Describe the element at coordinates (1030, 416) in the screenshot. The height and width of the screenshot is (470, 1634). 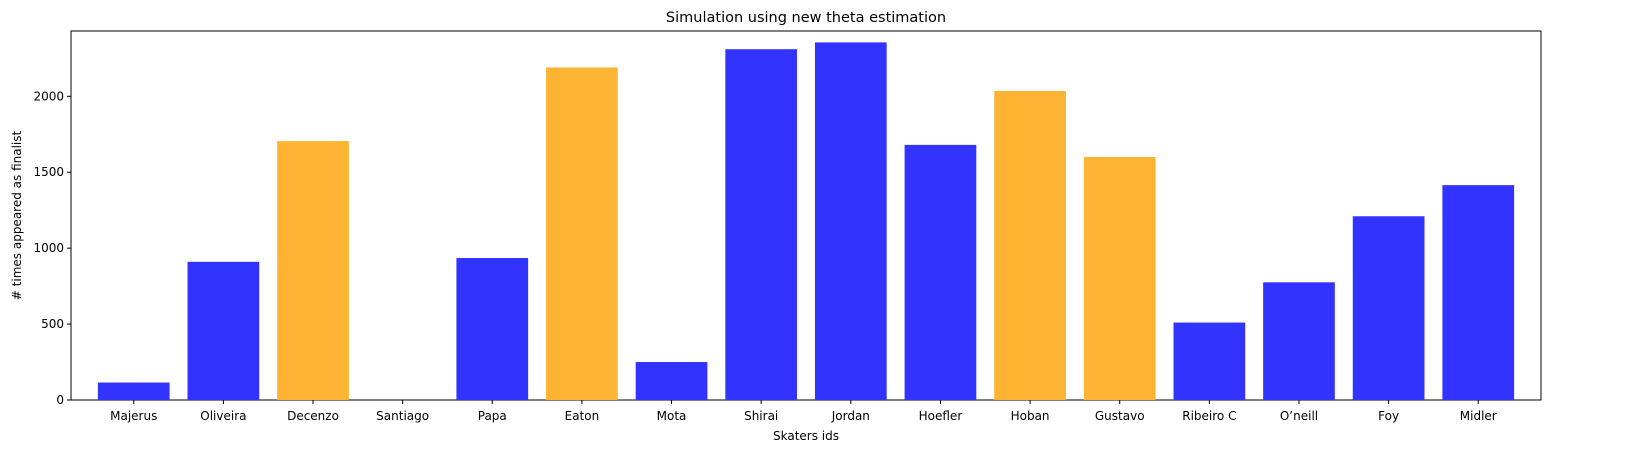
I see `x-tick-label: Hoban` at that location.